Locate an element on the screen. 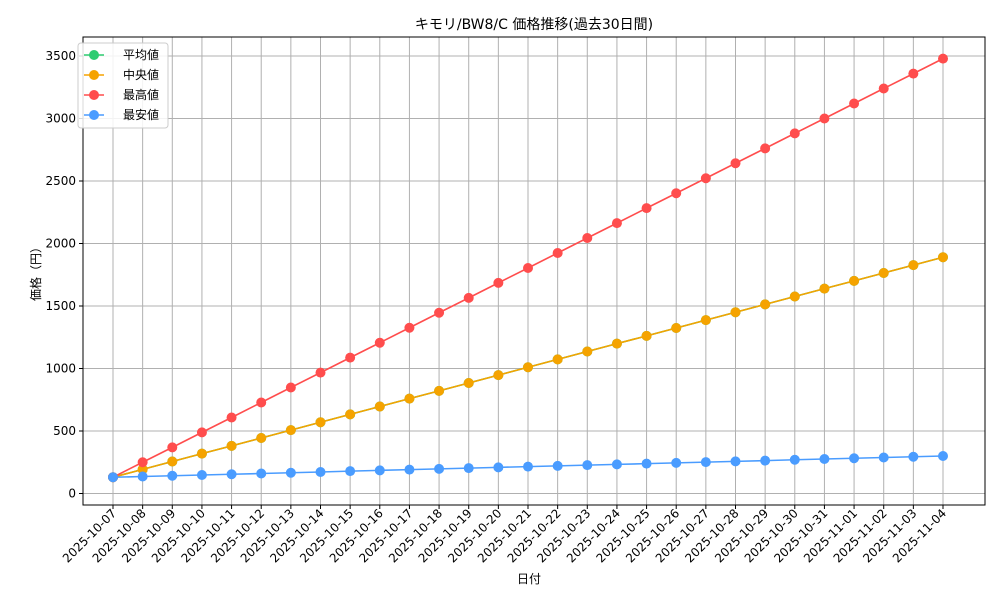 This screenshot has width=1000, height=604. chart-title: キモリ/BW8/C 価格推移(過去30日間) is located at coordinates (534, 25).